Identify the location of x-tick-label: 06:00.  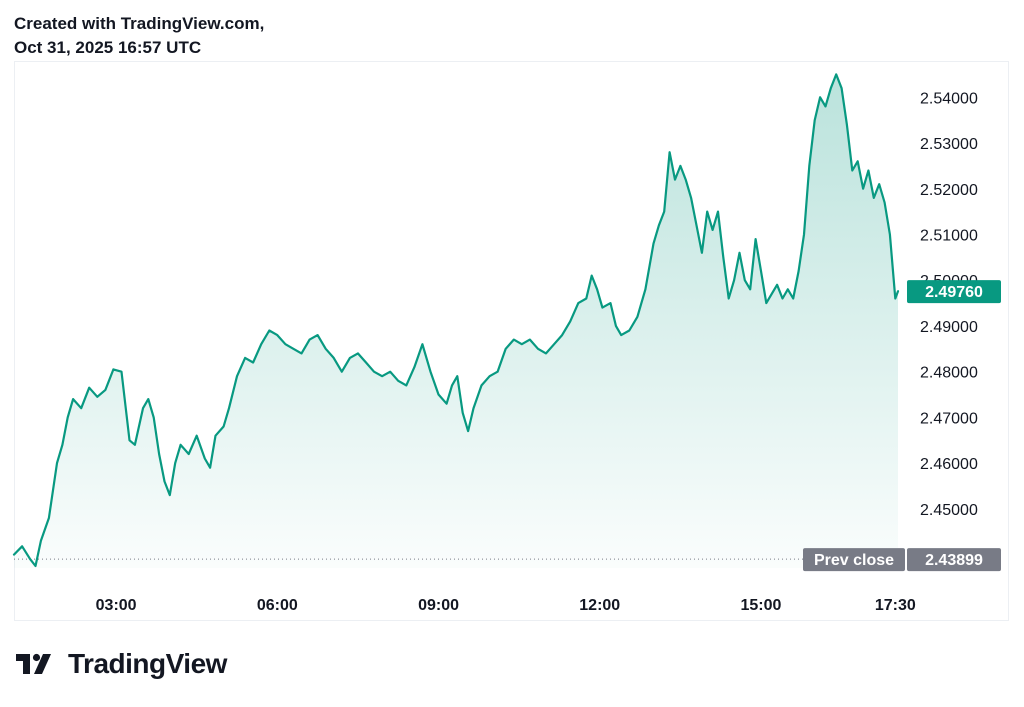
(277, 605).